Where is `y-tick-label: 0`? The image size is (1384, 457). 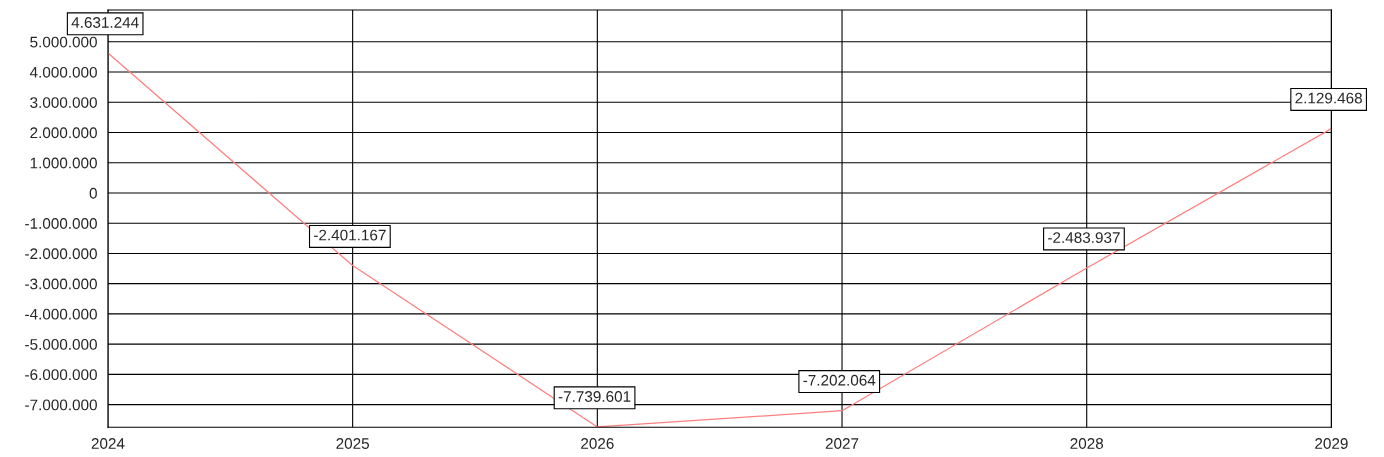
y-tick-label: 0 is located at coordinates (93, 193).